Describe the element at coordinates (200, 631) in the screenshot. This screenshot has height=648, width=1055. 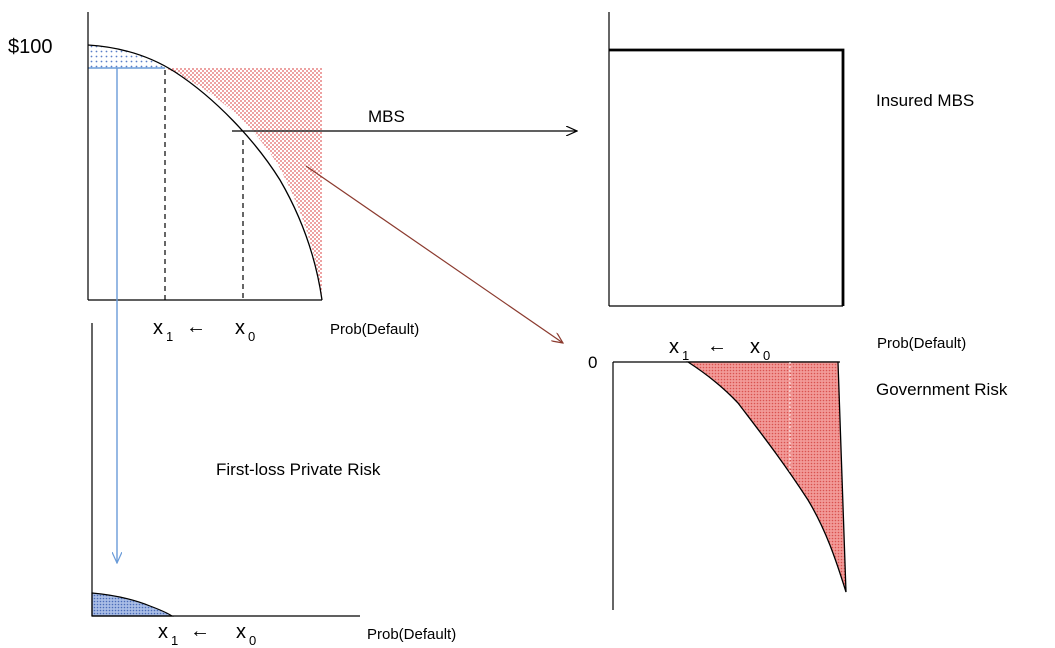
I see `first-loss-left-arrow-glyph: ←` at that location.